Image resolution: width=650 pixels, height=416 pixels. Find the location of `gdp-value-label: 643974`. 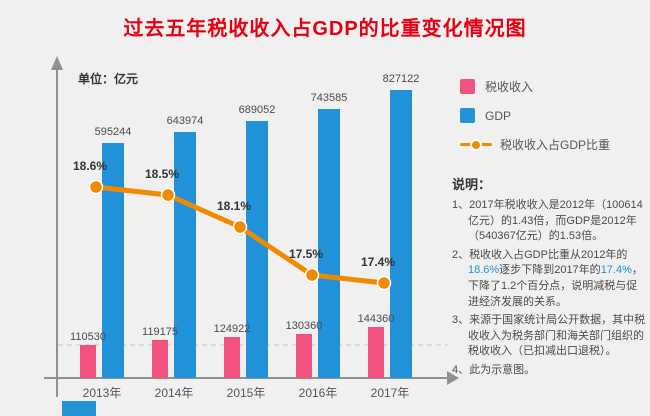

gdp-value-label: 643974 is located at coordinates (185, 121).